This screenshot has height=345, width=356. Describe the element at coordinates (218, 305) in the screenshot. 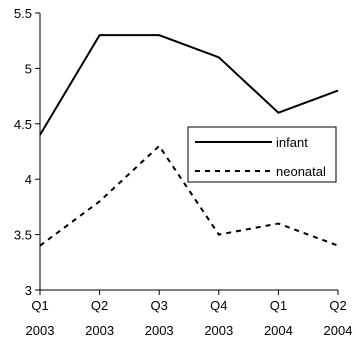

I see `x-tick-label-quarter: Q4` at that location.